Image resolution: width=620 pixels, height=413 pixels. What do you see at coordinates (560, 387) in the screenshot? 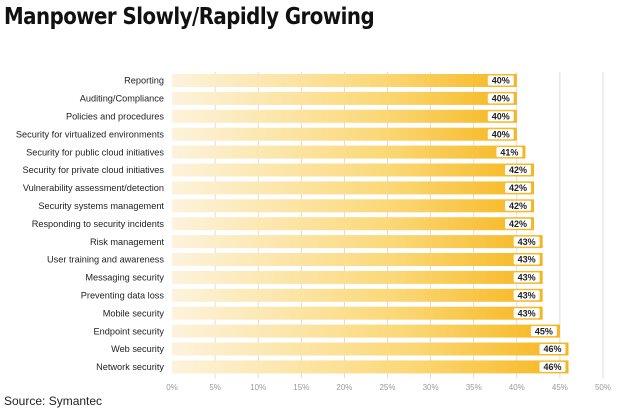
I see `x-tick-label: 45%` at bounding box center [560, 387].